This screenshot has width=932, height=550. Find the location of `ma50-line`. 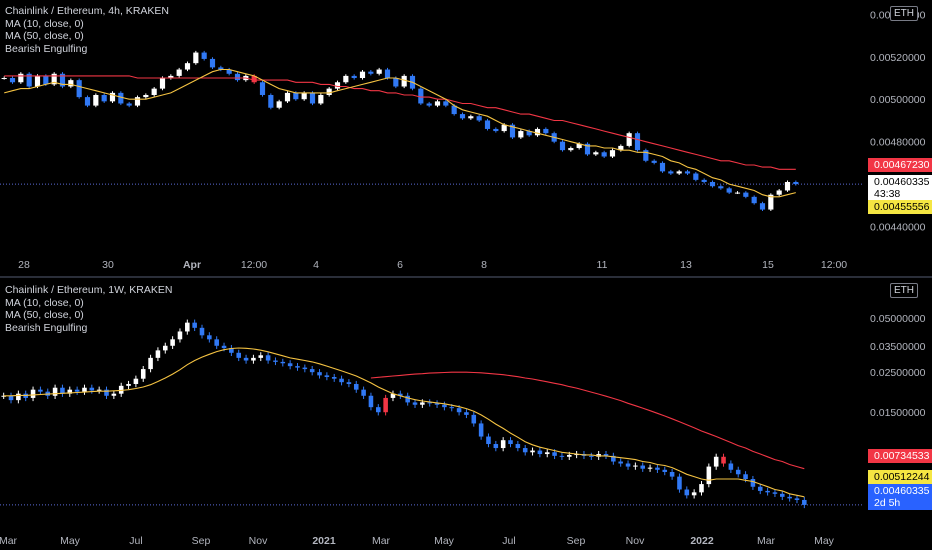

ma50-line is located at coordinates (587, 420).